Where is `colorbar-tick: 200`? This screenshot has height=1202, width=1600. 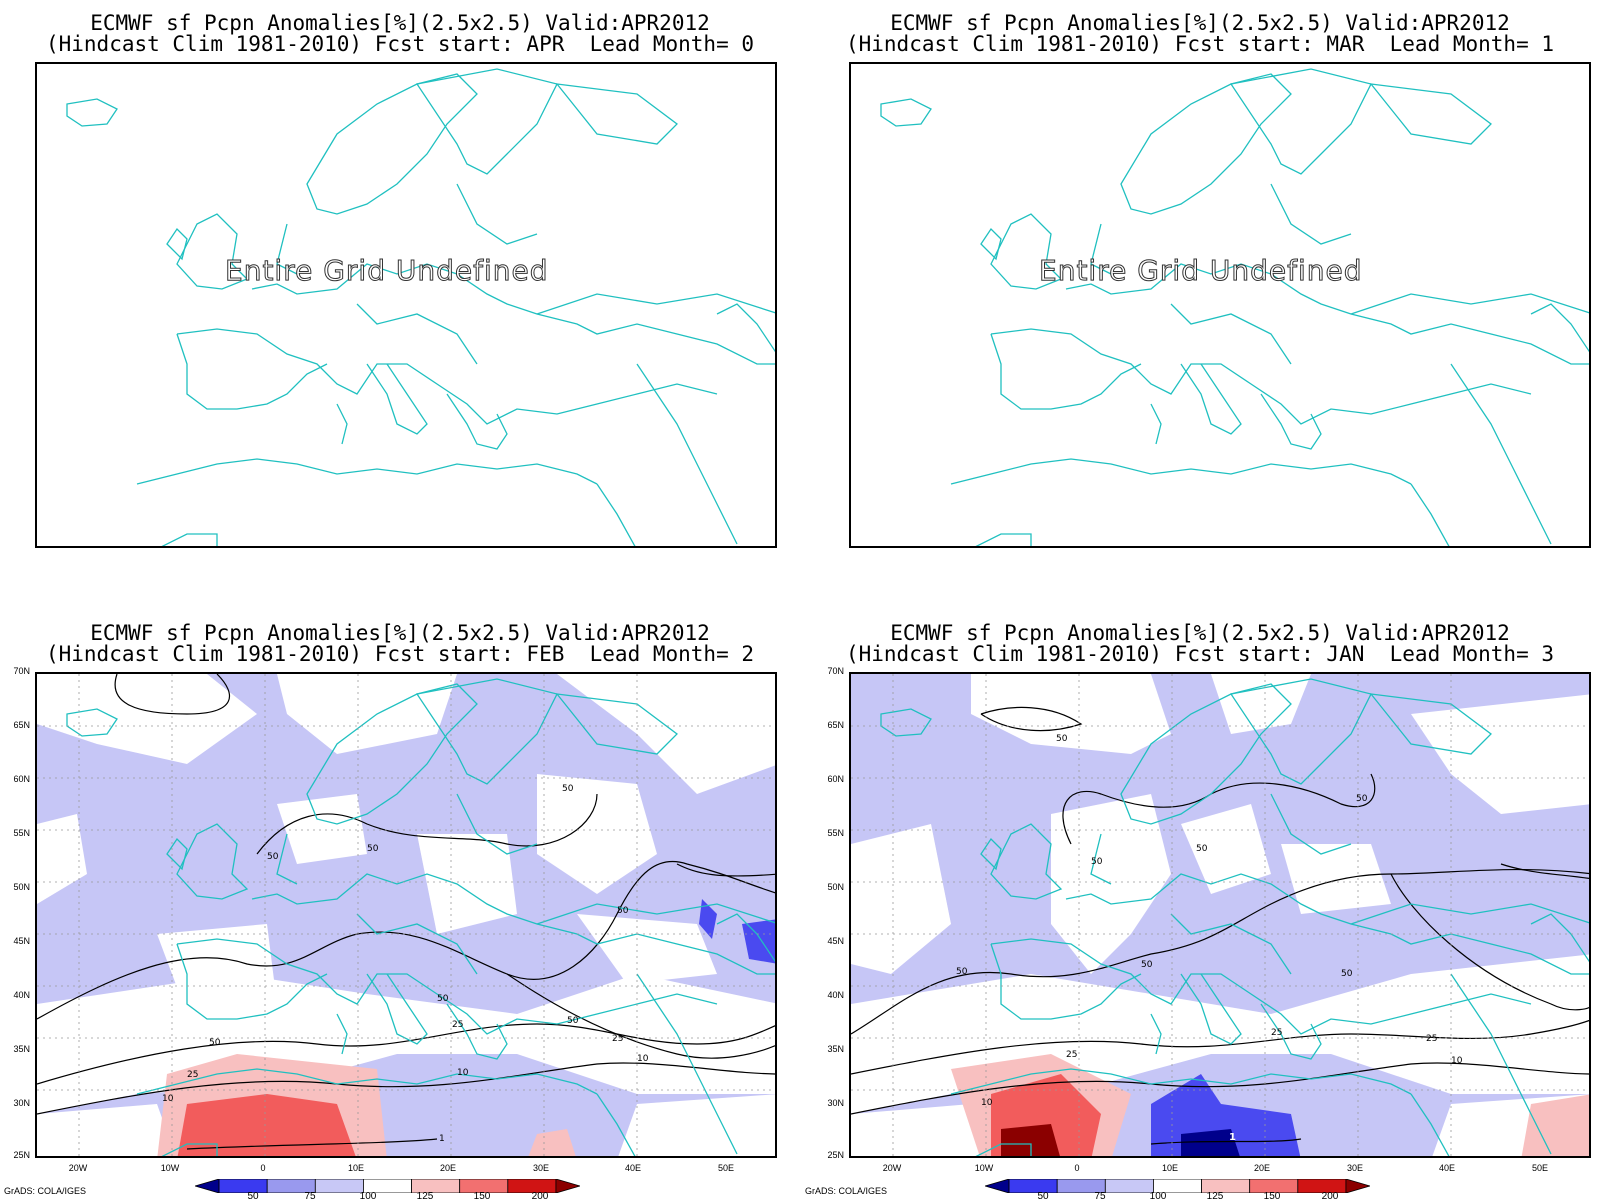
colorbar-tick: 200 is located at coordinates (540, 1196).